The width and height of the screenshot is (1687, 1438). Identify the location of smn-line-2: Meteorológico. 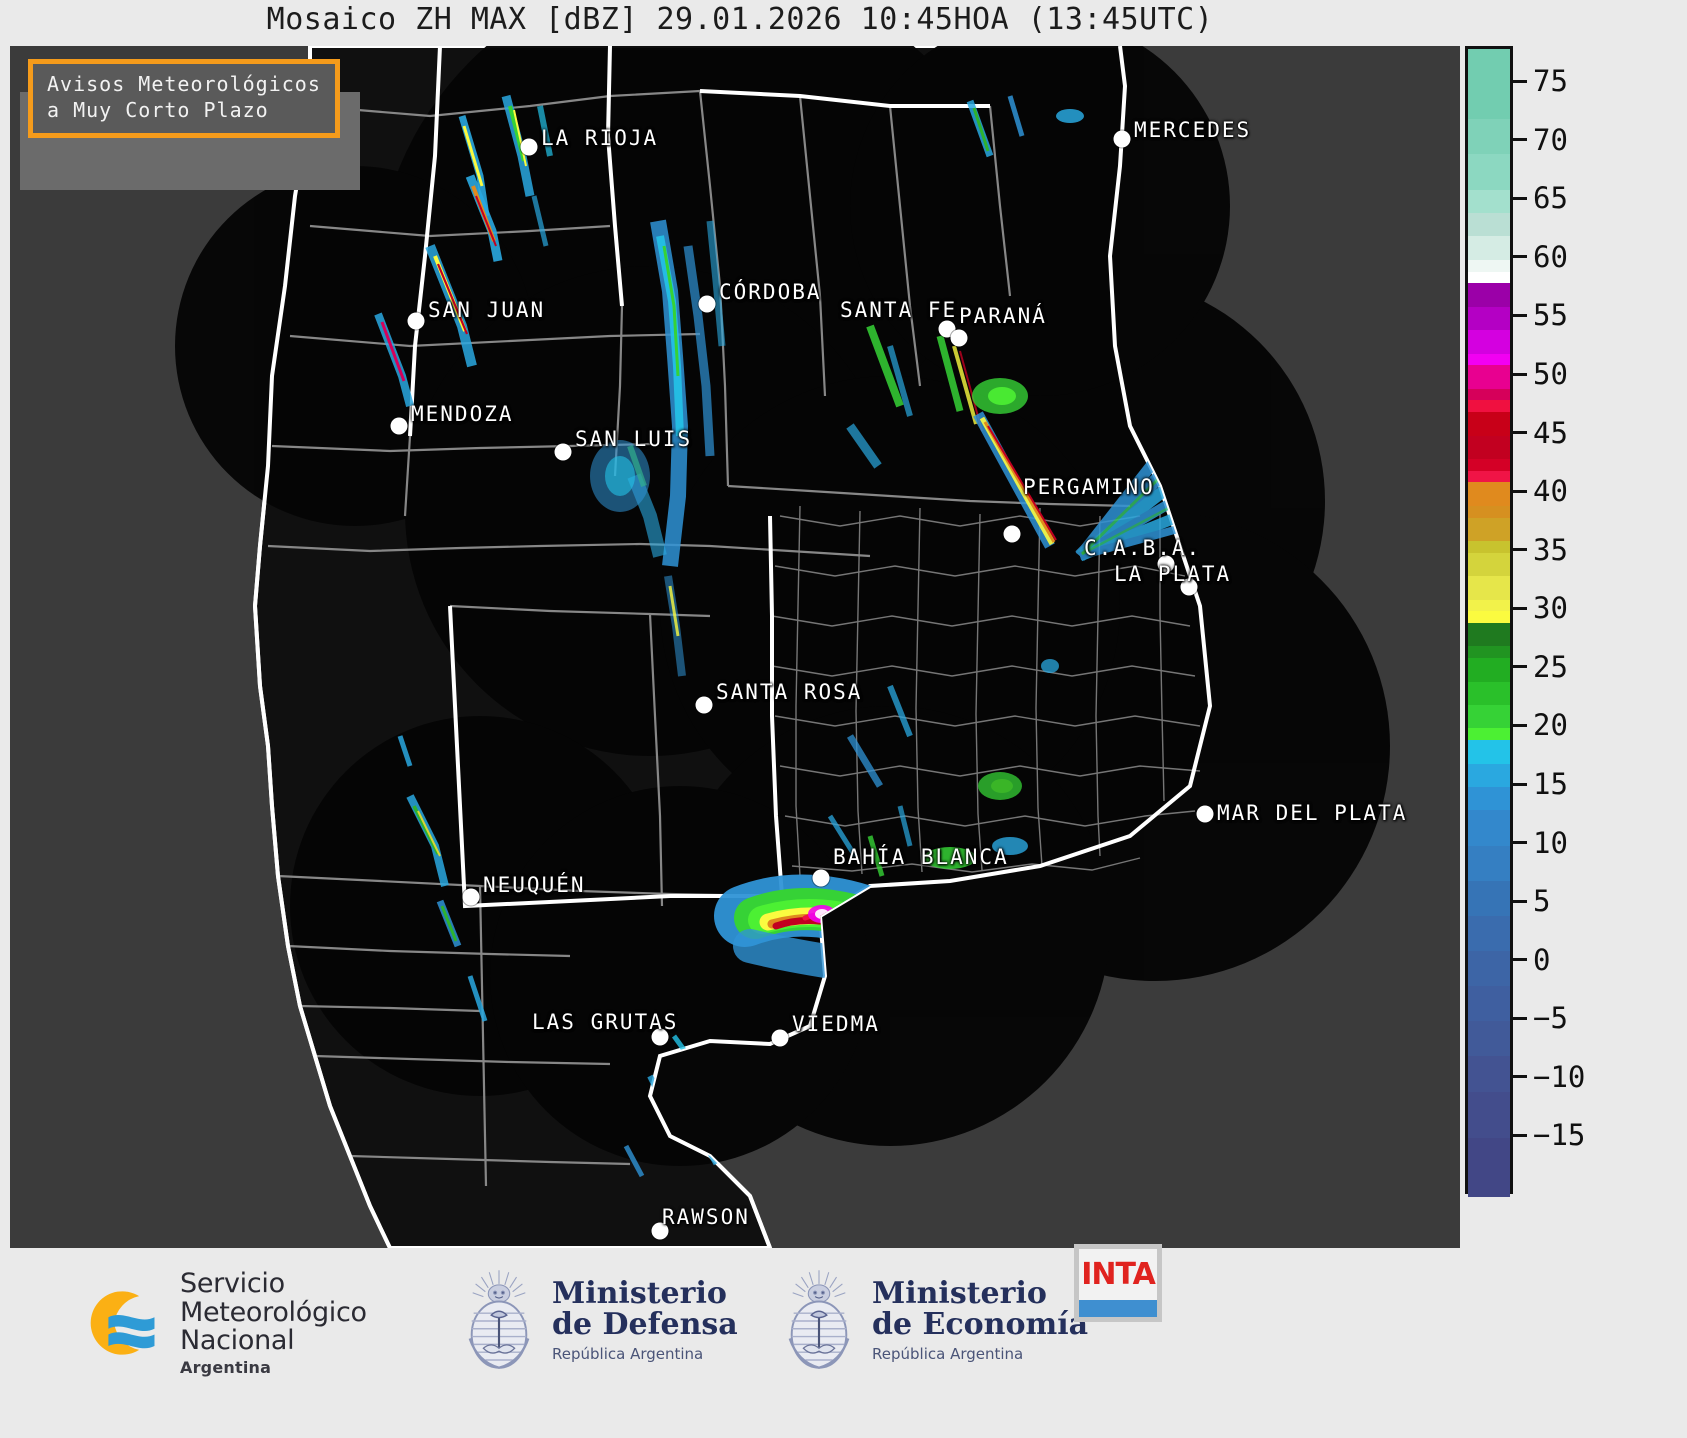
(273, 1312).